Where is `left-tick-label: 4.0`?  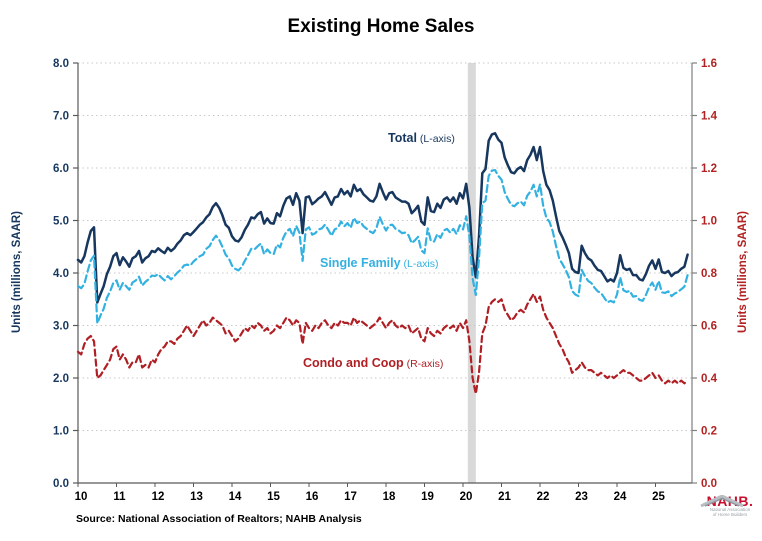 left-tick-label: 4.0 is located at coordinates (61, 274).